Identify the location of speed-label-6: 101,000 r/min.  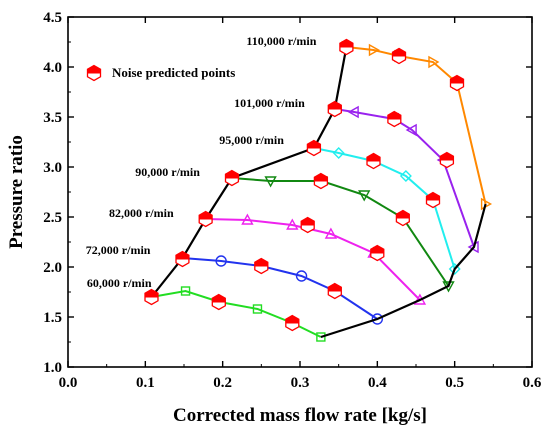
(269, 103).